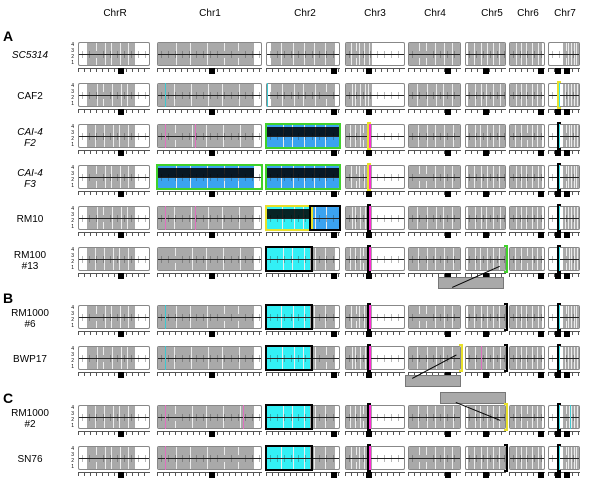 This screenshot has width=605, height=480. Describe the element at coordinates (434, 417) in the screenshot. I see `chromosome-panel-chr4` at that location.